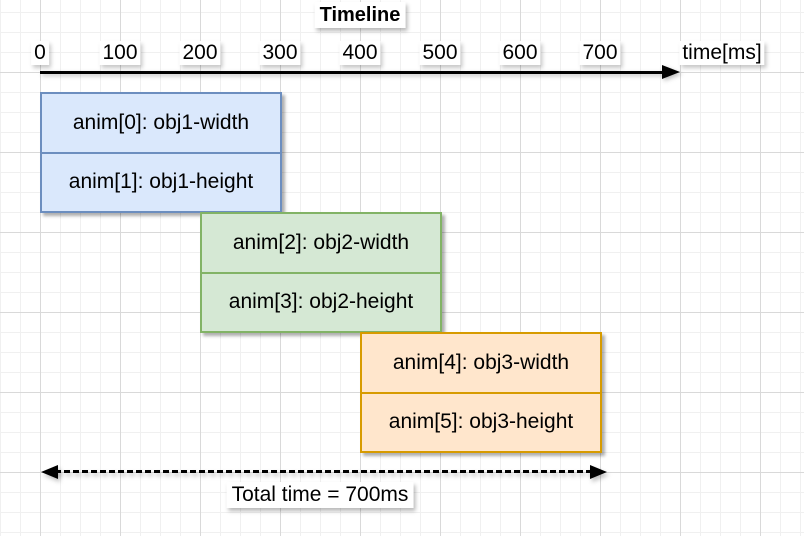 This screenshot has height=536, width=804. I want to click on axis-tick-200: 200, so click(200, 53).